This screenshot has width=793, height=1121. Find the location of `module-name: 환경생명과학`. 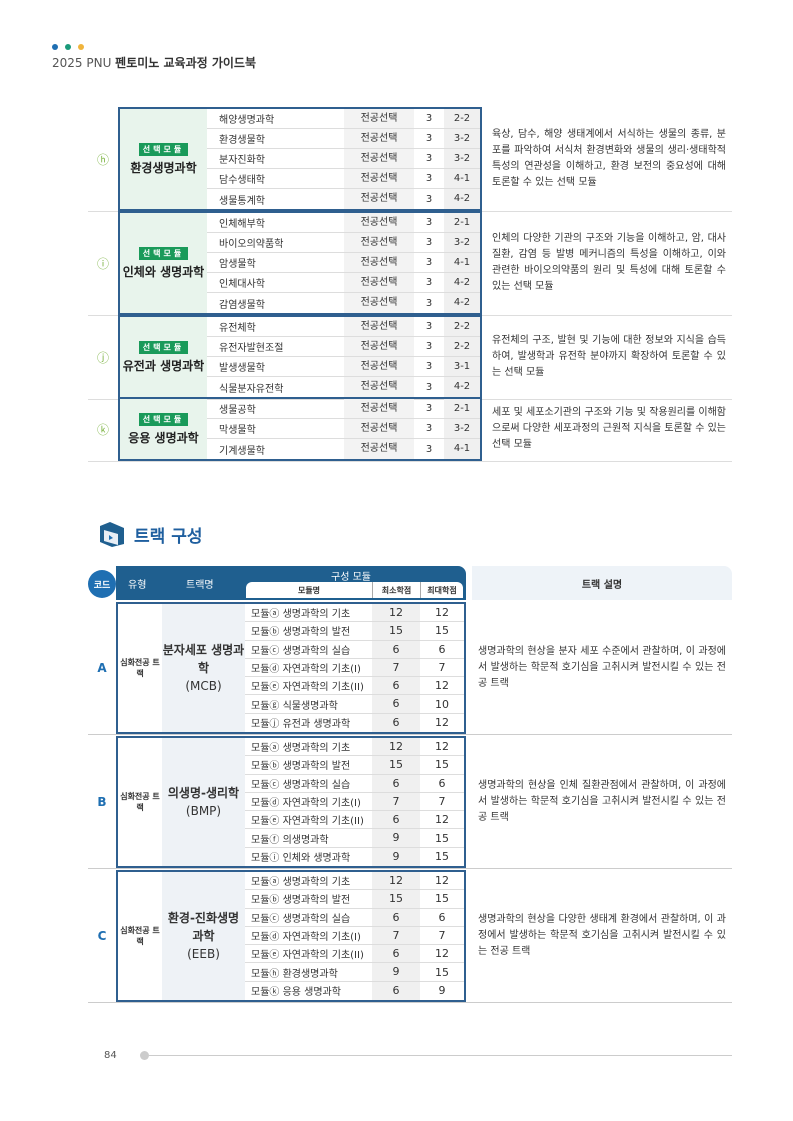

module-name: 환경생명과학 is located at coordinates (163, 167).